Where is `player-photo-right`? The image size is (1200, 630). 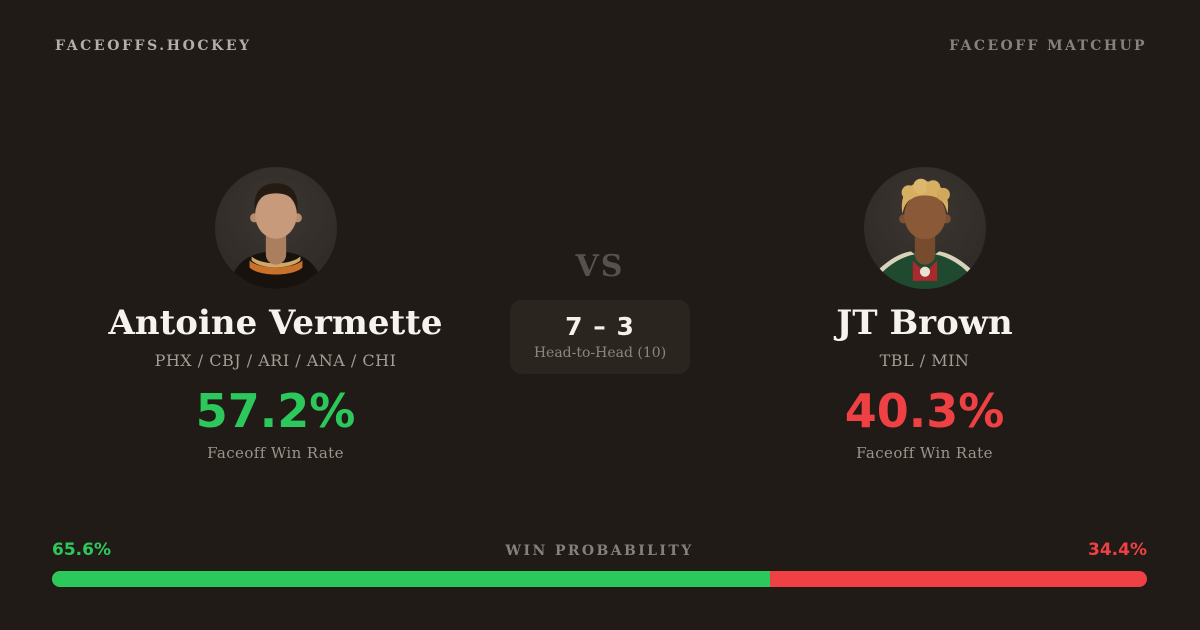 player-photo-right is located at coordinates (924, 228).